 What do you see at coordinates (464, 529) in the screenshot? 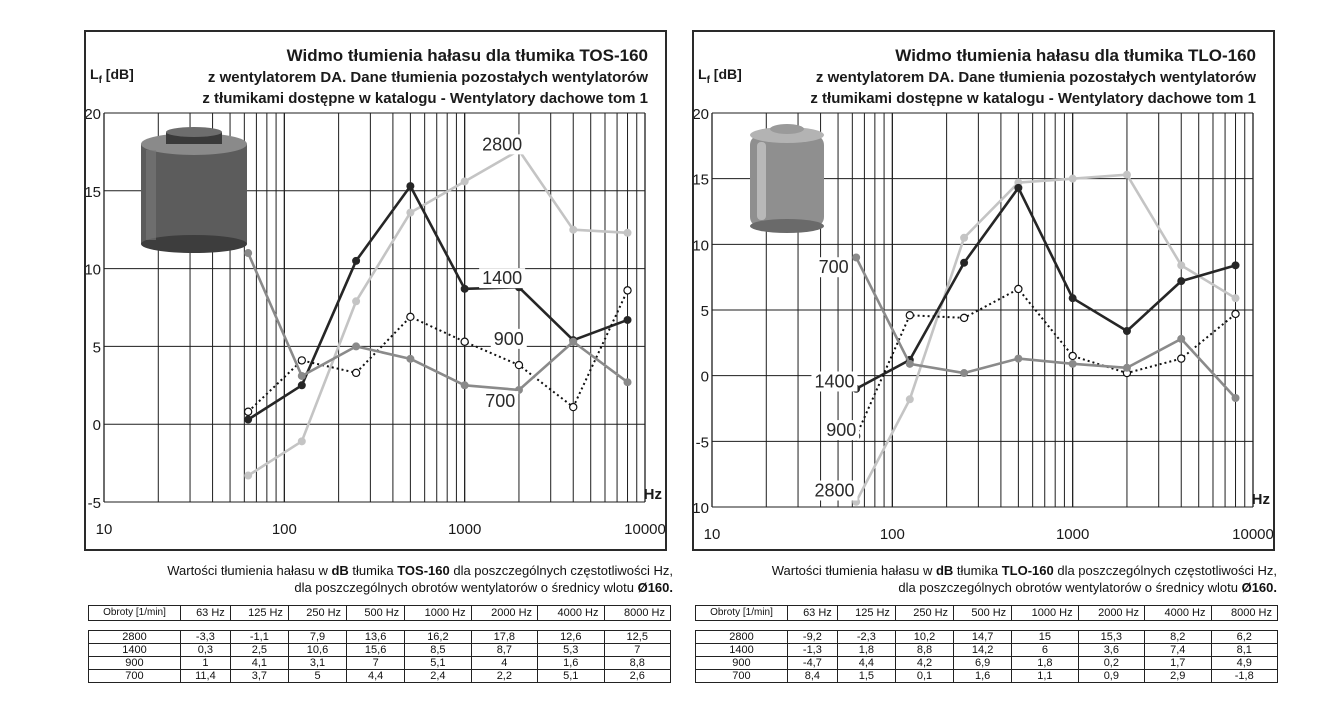
I see `x-tick-label: 1000` at bounding box center [464, 529].